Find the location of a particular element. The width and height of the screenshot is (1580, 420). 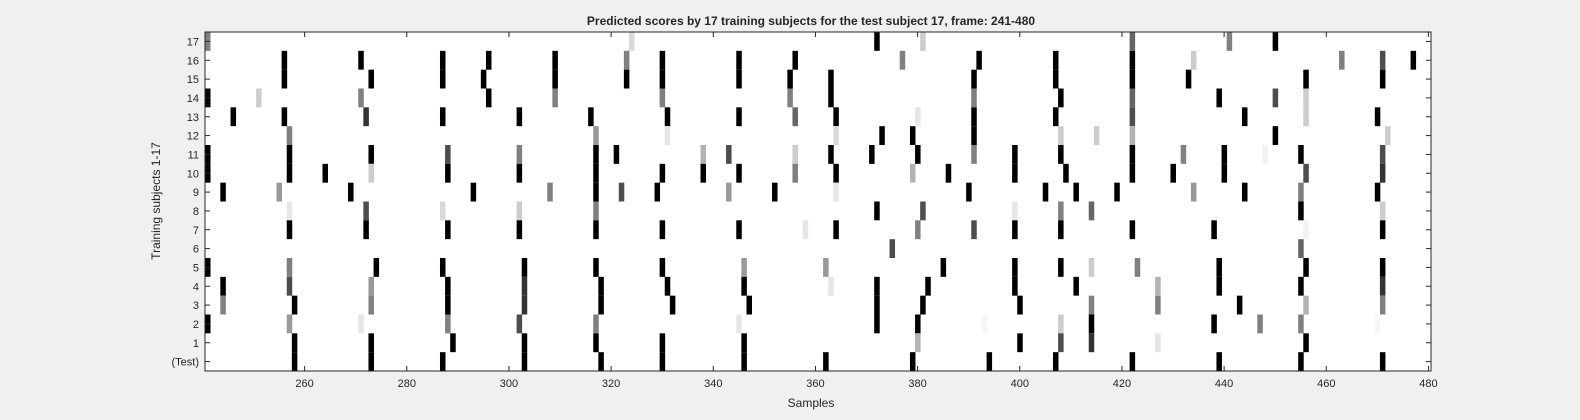

x-tick-label: 260 is located at coordinates (304, 384).